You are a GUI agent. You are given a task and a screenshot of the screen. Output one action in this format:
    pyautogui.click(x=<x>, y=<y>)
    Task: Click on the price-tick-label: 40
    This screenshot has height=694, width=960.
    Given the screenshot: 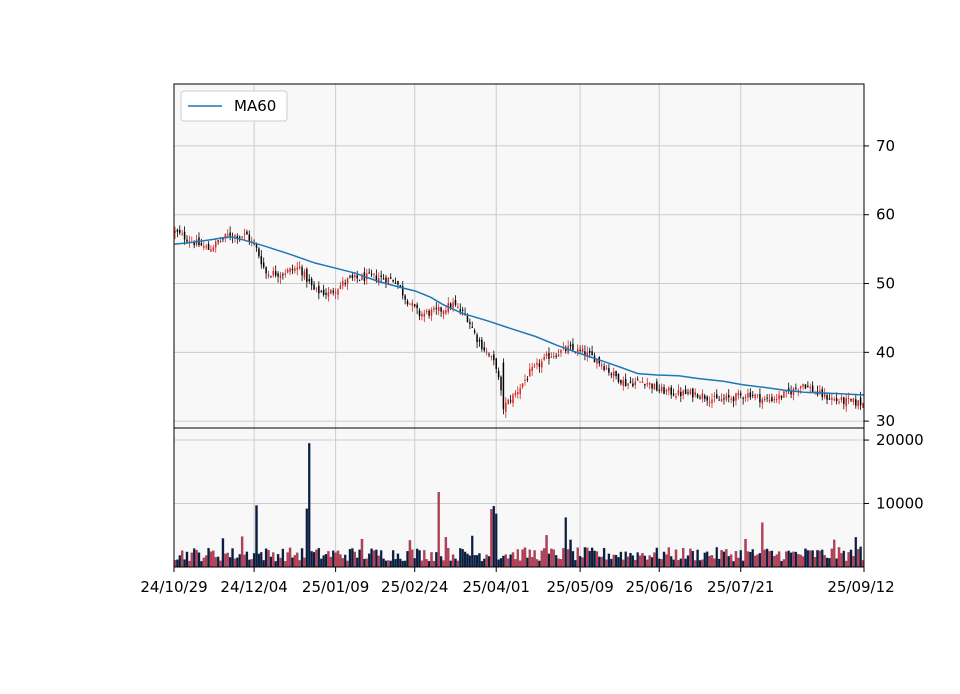 What is the action you would take?
    pyautogui.click(x=885, y=352)
    